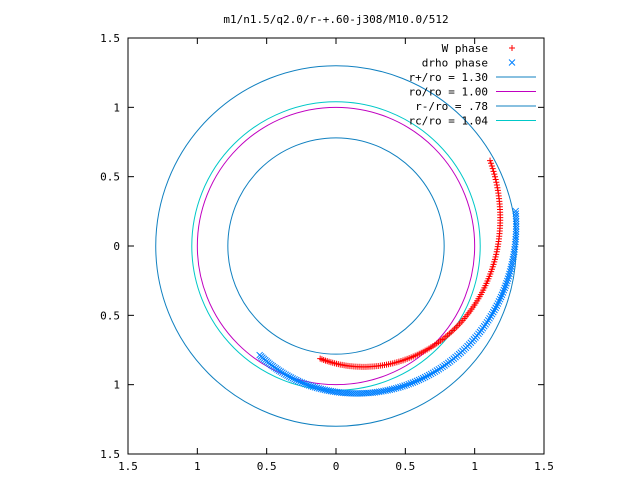  Describe the element at coordinates (335, 19) in the screenshot. I see `chart-title: m1/n1.5/q2.0/r-+.60-j308/M10.0/512` at that location.